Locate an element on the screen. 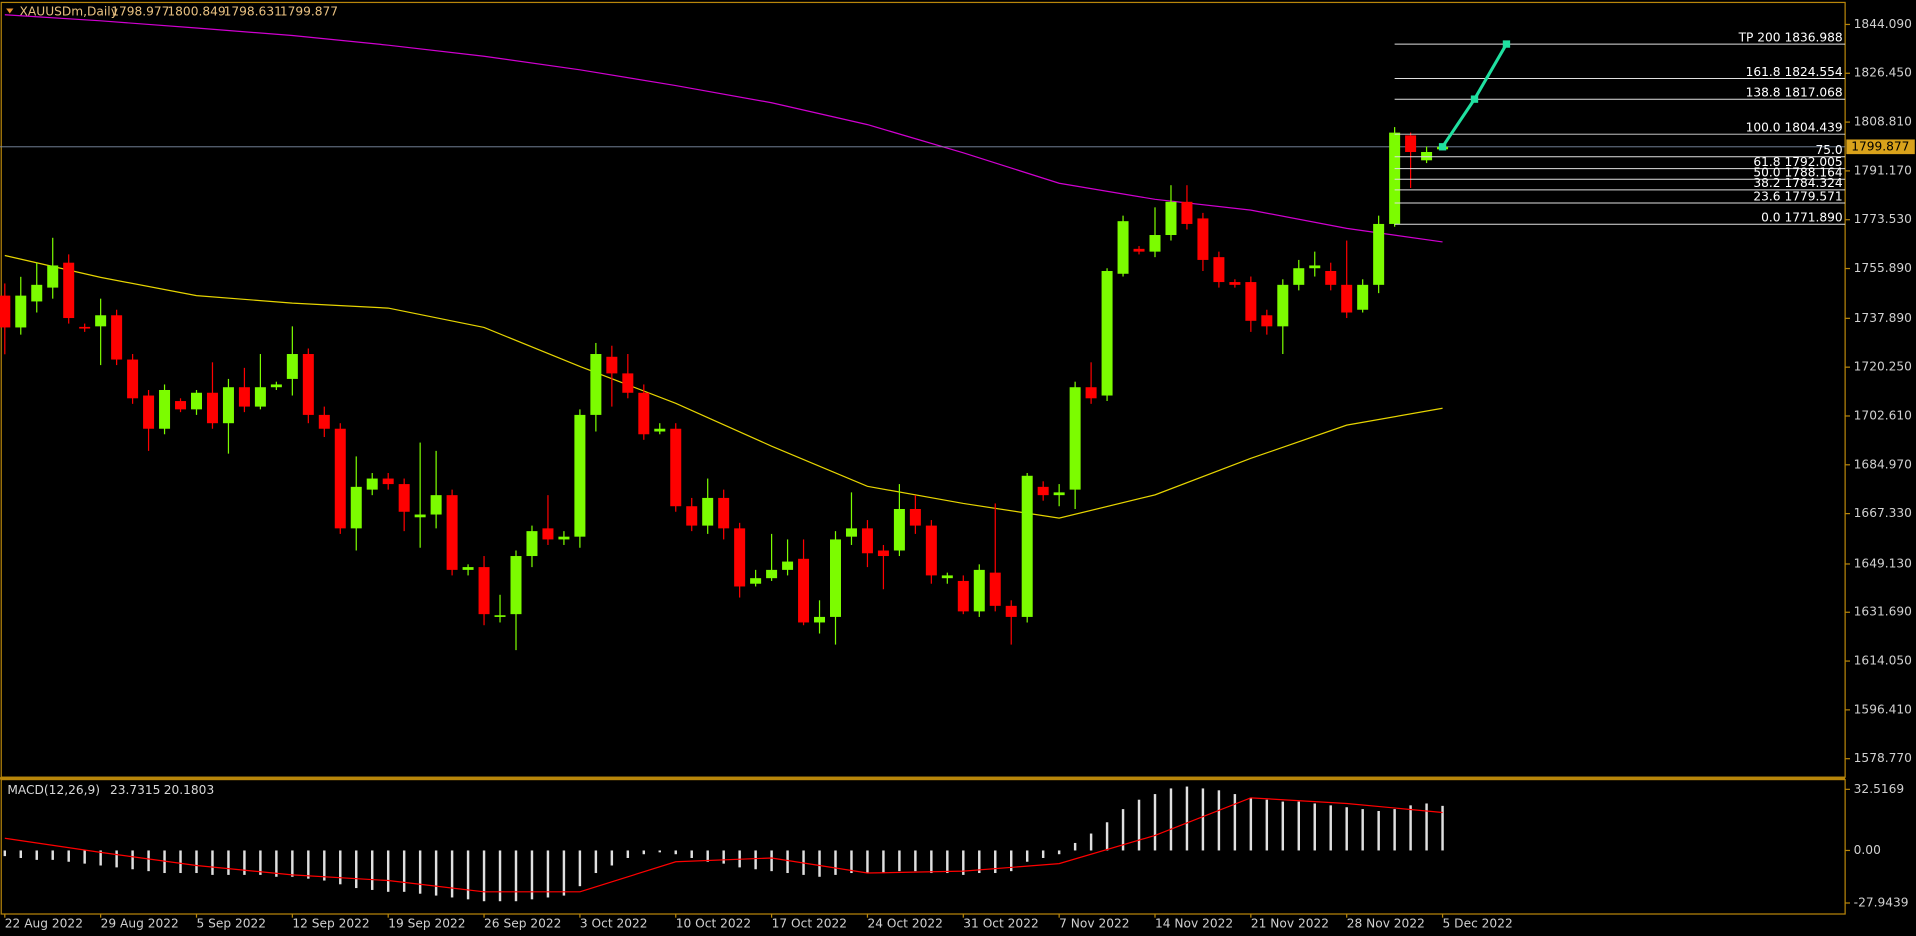 The width and height of the screenshot is (1916, 936). y-tick-label: 1631.690 is located at coordinates (1883, 612).